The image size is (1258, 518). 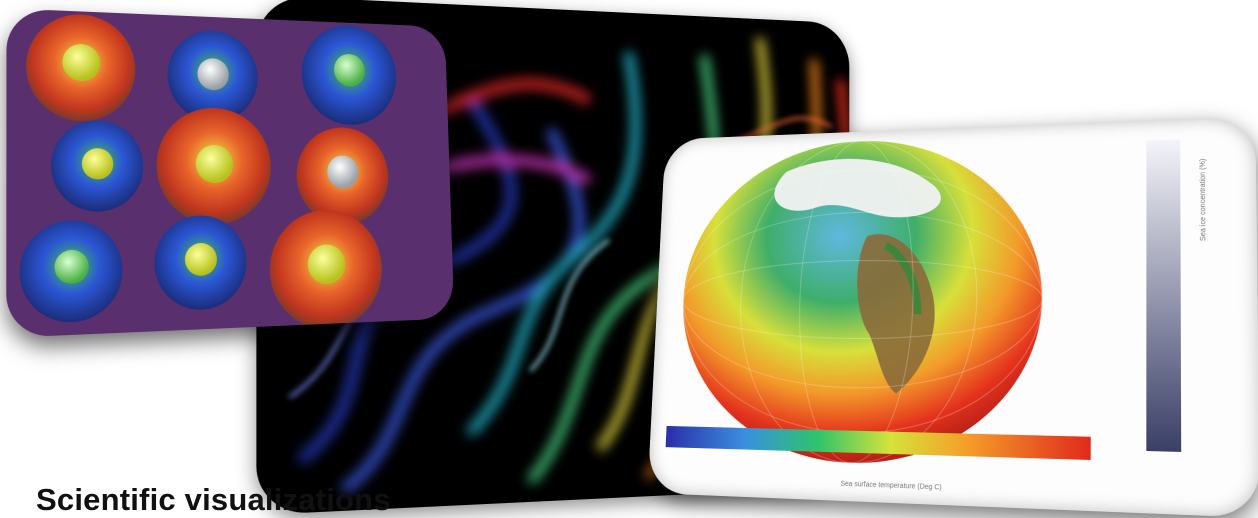 I want to click on vertical-bar-label: Sea ice concentration (%), so click(x=1204, y=200).